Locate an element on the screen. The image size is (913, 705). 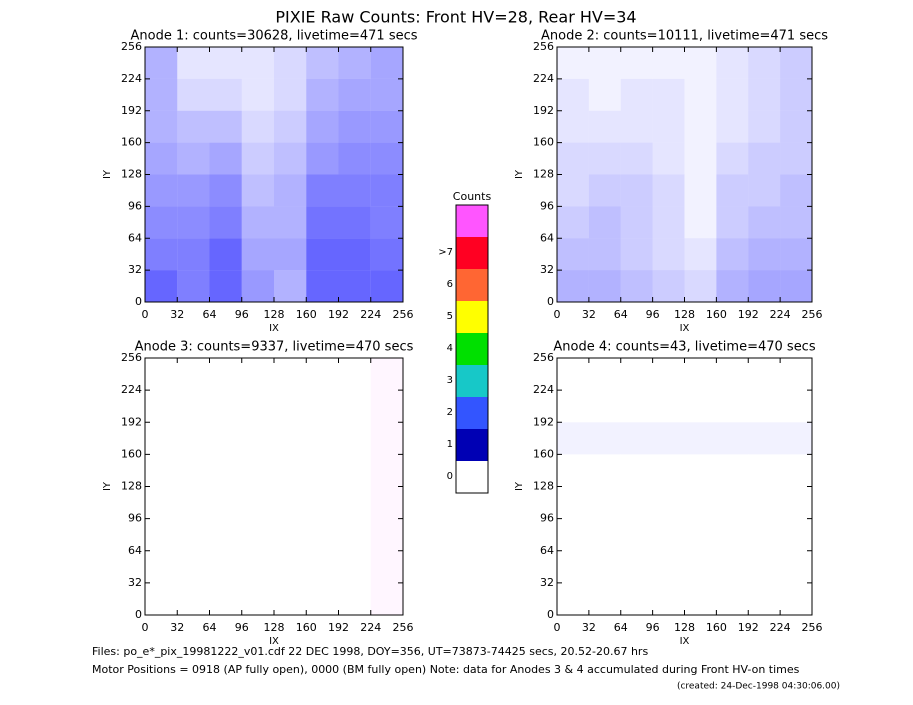
footer-note: (created: 24-Dec-1998 04:30:06.00) is located at coordinates (758, 687).